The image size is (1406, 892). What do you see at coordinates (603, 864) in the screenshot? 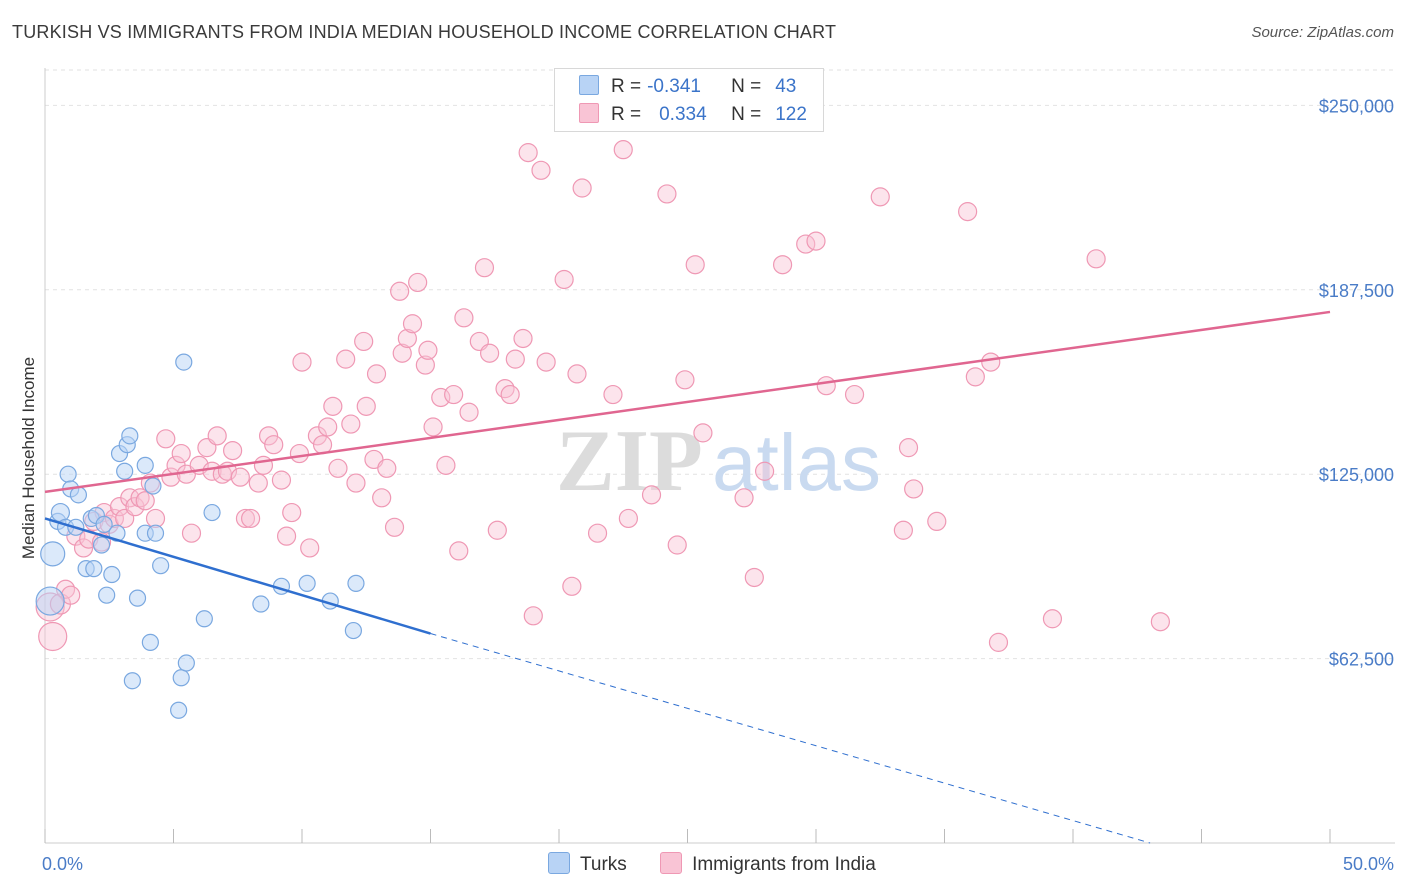
I see `turks-legend-label: Turks` at bounding box center [603, 864].